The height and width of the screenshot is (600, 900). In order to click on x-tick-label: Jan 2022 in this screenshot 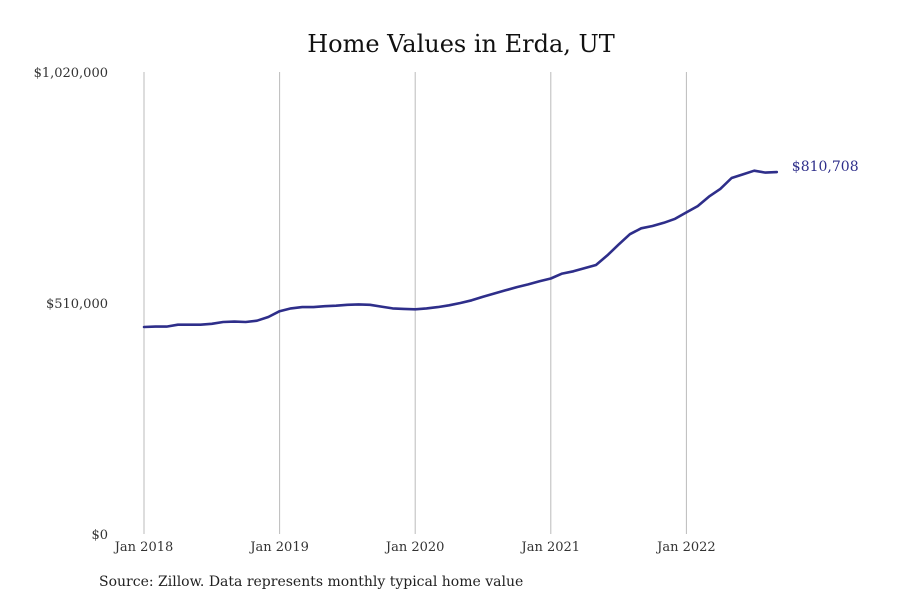, I will do `click(685, 547)`.